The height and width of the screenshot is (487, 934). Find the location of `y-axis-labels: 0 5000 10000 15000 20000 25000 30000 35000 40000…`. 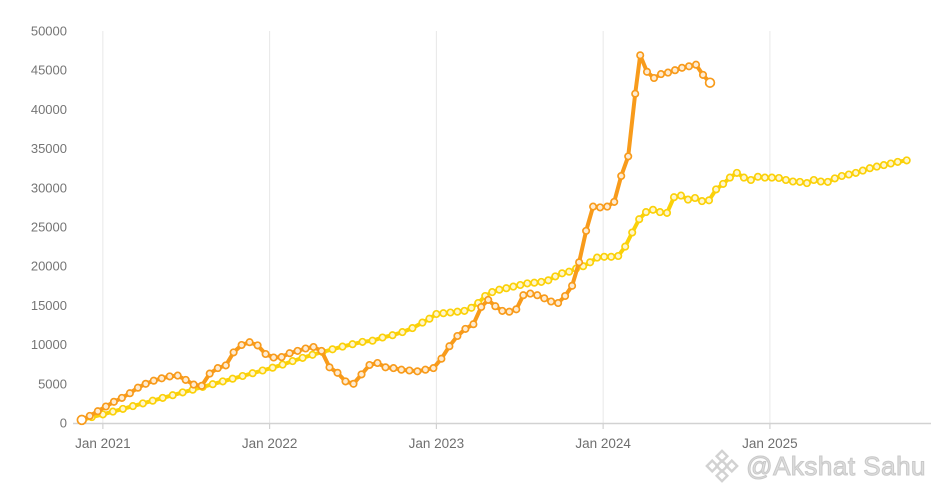

y-axis-labels: 0 5000 10000 15000 20000 25000 30000 35000 40000… is located at coordinates (49, 227).